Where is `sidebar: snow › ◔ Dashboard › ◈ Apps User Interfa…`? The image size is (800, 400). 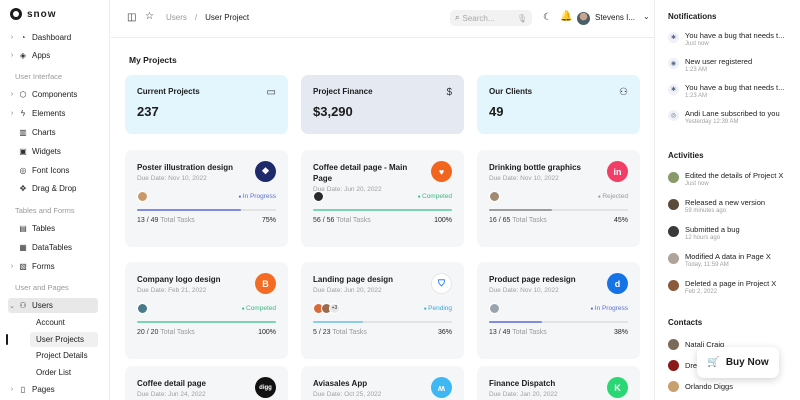
sidebar: snow › ◔ Dashboard › ◈ Apps User Interfa… is located at coordinates (55, 200).